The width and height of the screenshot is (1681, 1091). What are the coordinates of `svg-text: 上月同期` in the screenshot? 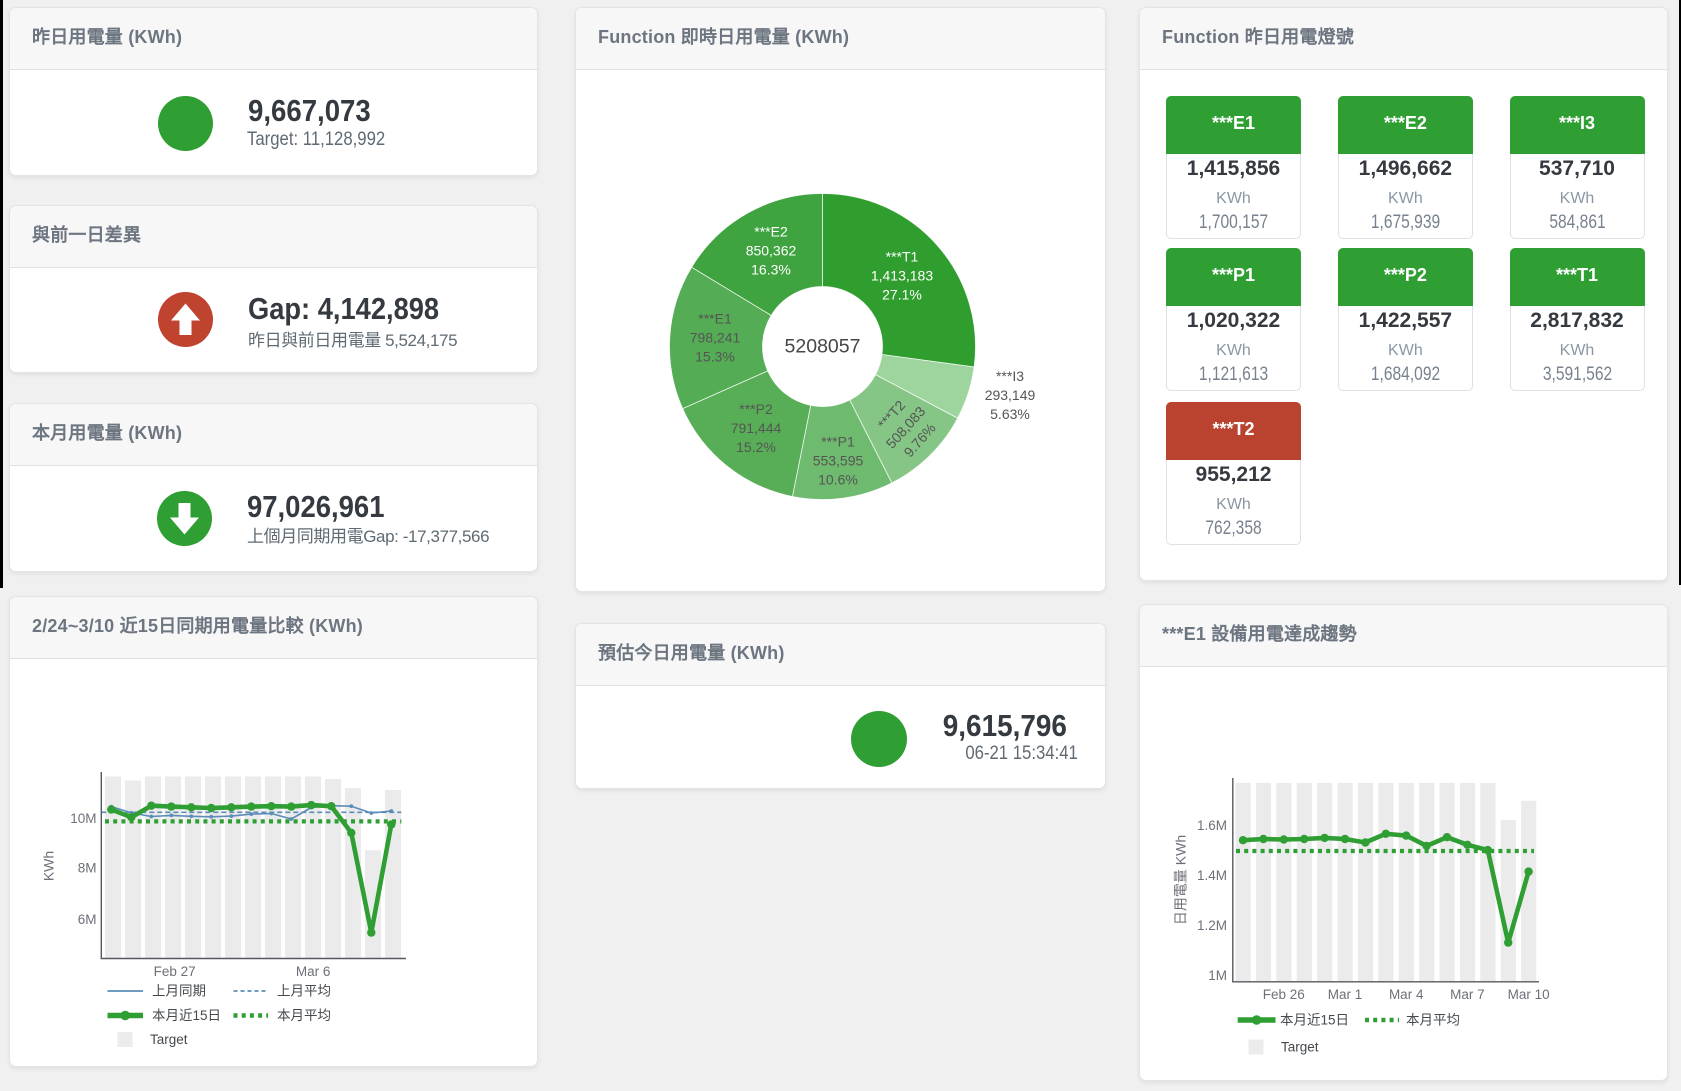 It's located at (179, 991).